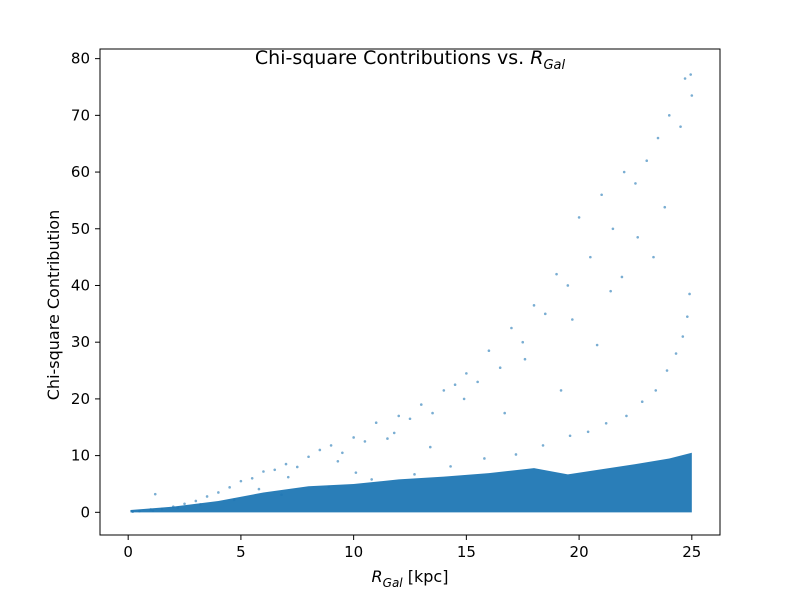 Image resolution: width=800 pixels, height=600 pixels. Describe the element at coordinates (377, 576) in the screenshot. I see `x-axis-symbol: R` at that location.